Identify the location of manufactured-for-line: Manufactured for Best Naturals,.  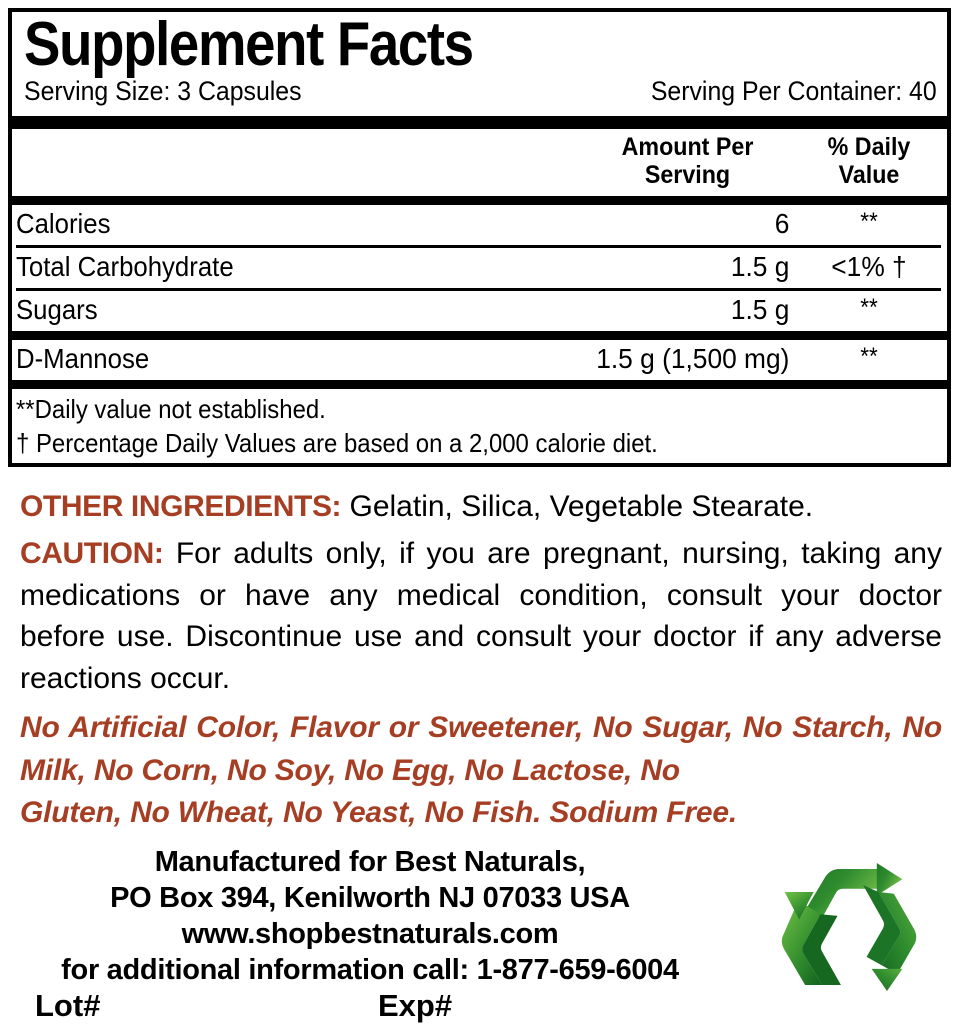
(370, 862).